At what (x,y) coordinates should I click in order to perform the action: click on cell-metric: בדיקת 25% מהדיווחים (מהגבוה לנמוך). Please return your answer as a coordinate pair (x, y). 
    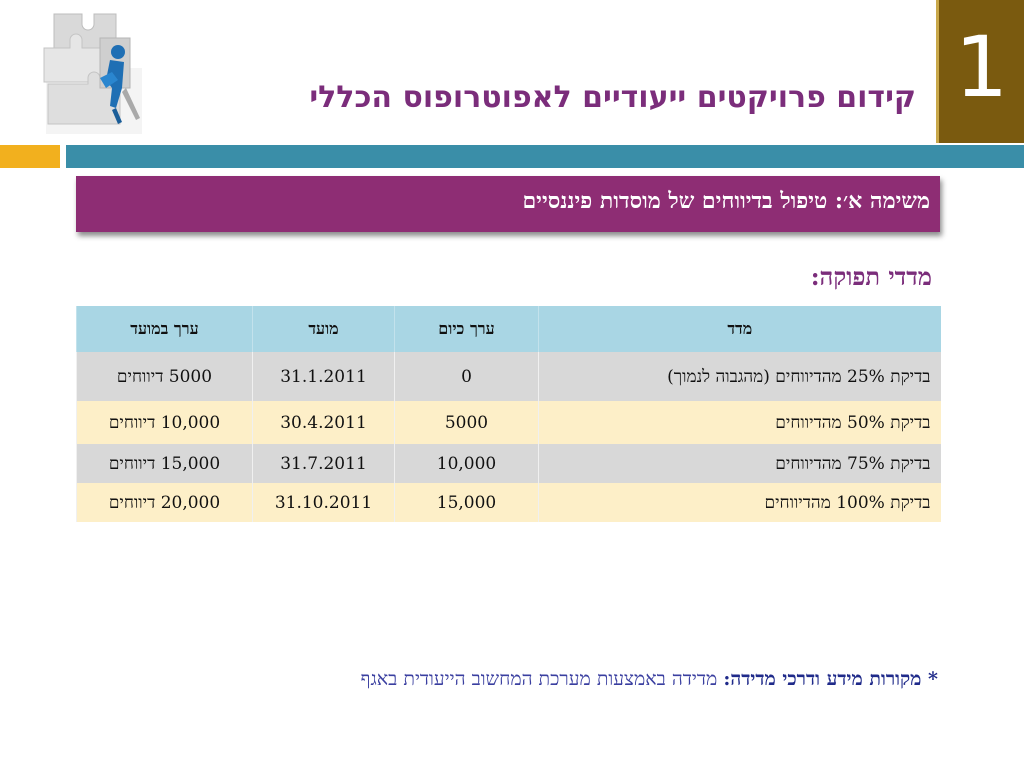
    Looking at the image, I should click on (739, 376).